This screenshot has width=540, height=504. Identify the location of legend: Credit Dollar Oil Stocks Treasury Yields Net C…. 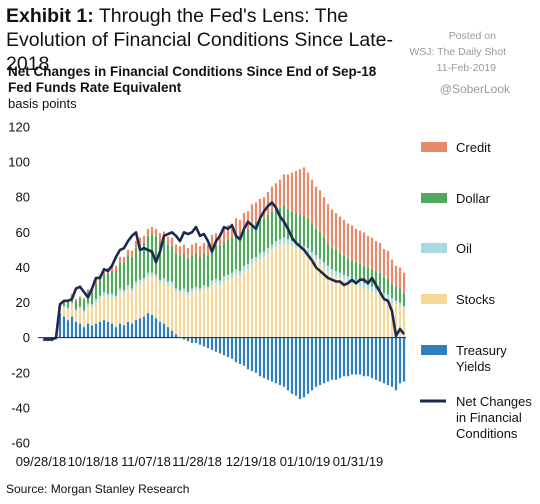
(476, 290).